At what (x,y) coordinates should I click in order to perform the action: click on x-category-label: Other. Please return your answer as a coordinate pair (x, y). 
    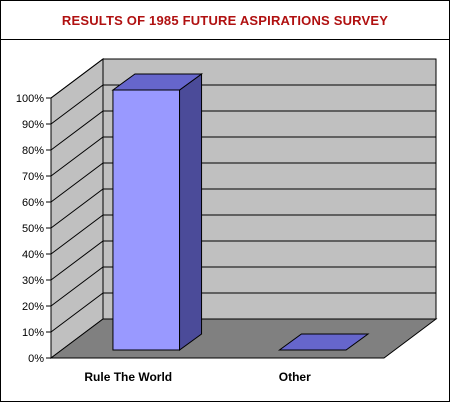
    Looking at the image, I should click on (295, 377).